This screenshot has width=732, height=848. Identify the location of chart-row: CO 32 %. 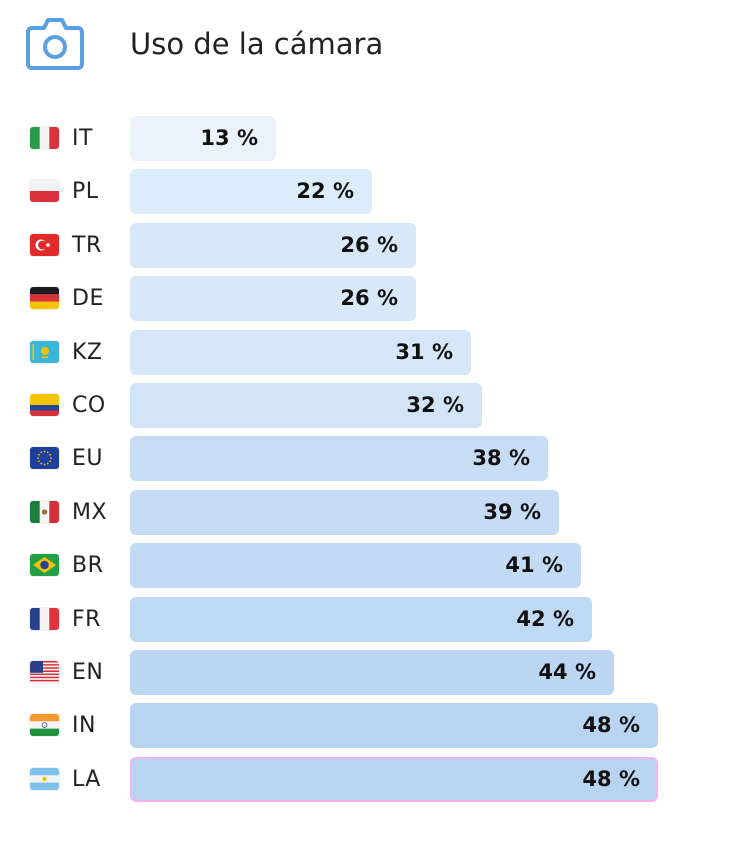
(366, 405).